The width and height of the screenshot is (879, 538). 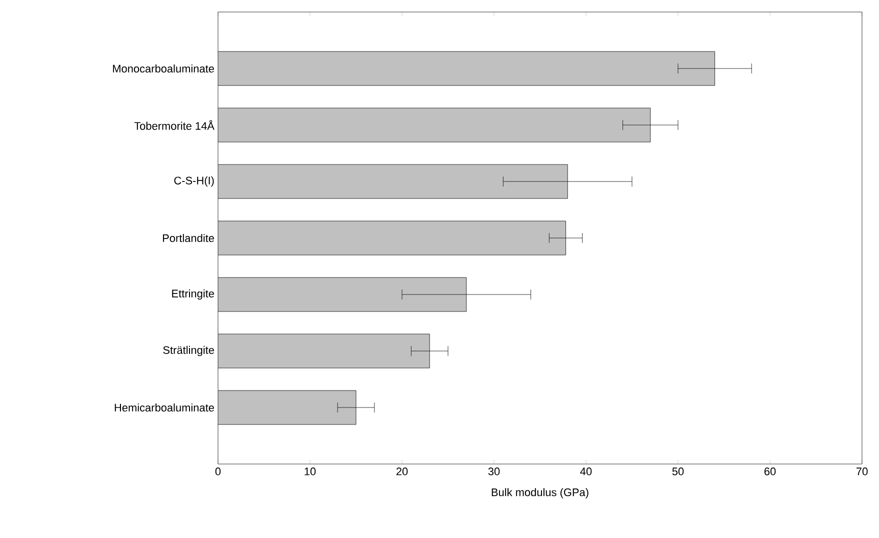 What do you see at coordinates (678, 472) in the screenshot?
I see `x-tick-label: 50` at bounding box center [678, 472].